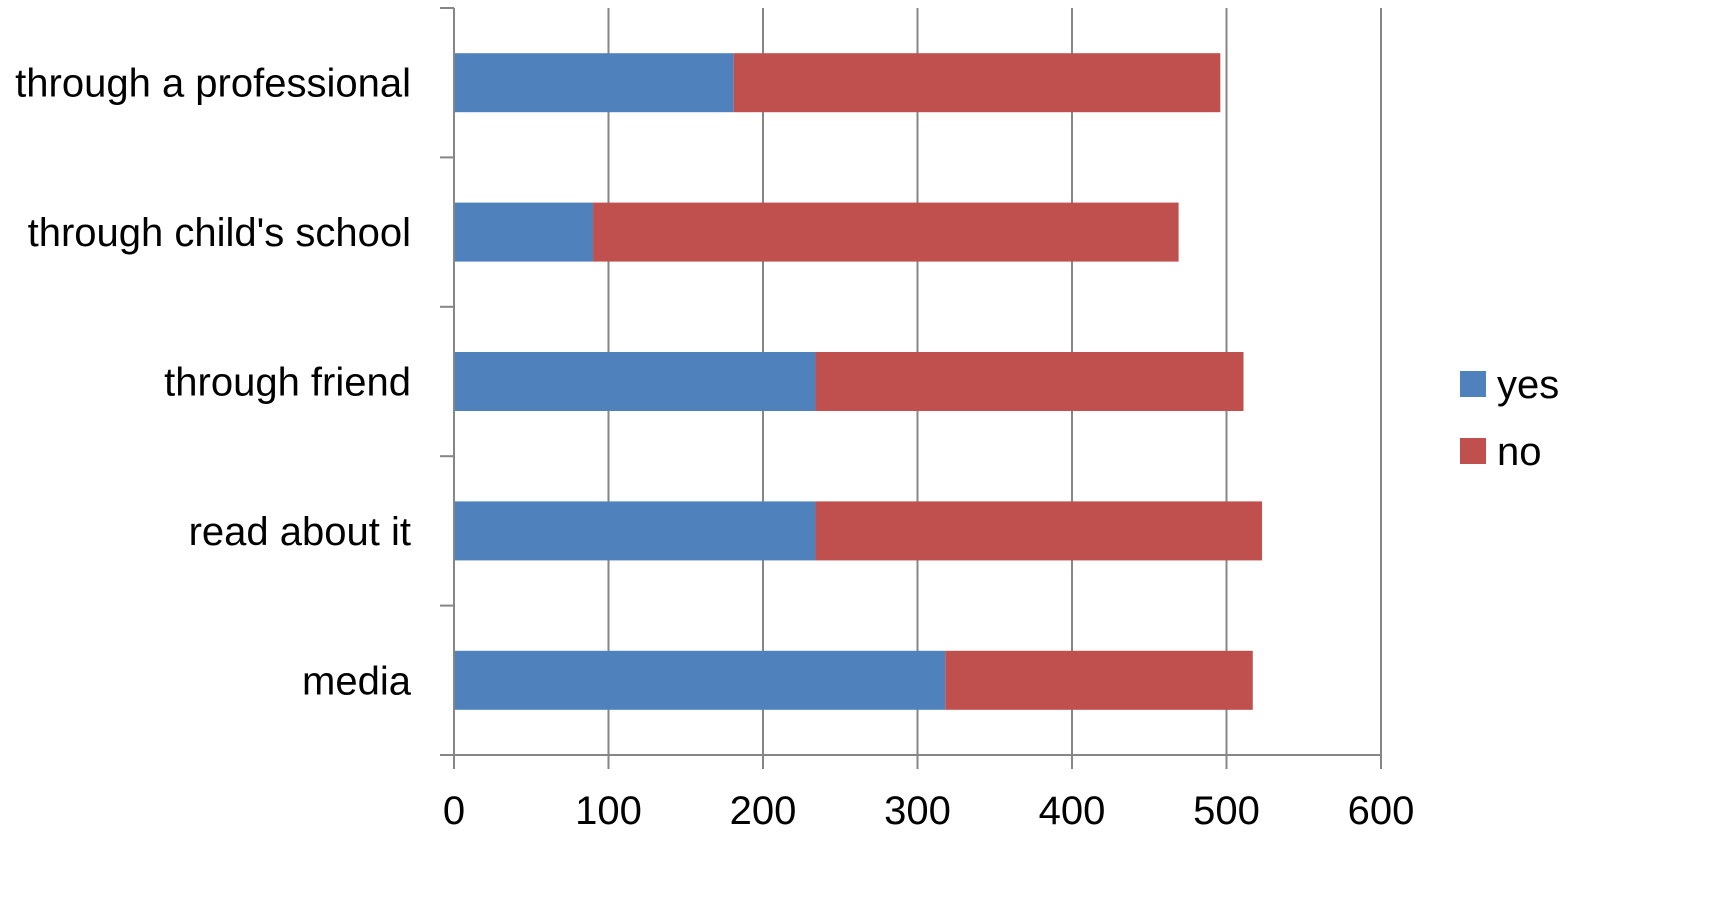 This screenshot has height=904, width=1709. Describe the element at coordinates (1509, 418) in the screenshot. I see `legend: yes no` at that location.